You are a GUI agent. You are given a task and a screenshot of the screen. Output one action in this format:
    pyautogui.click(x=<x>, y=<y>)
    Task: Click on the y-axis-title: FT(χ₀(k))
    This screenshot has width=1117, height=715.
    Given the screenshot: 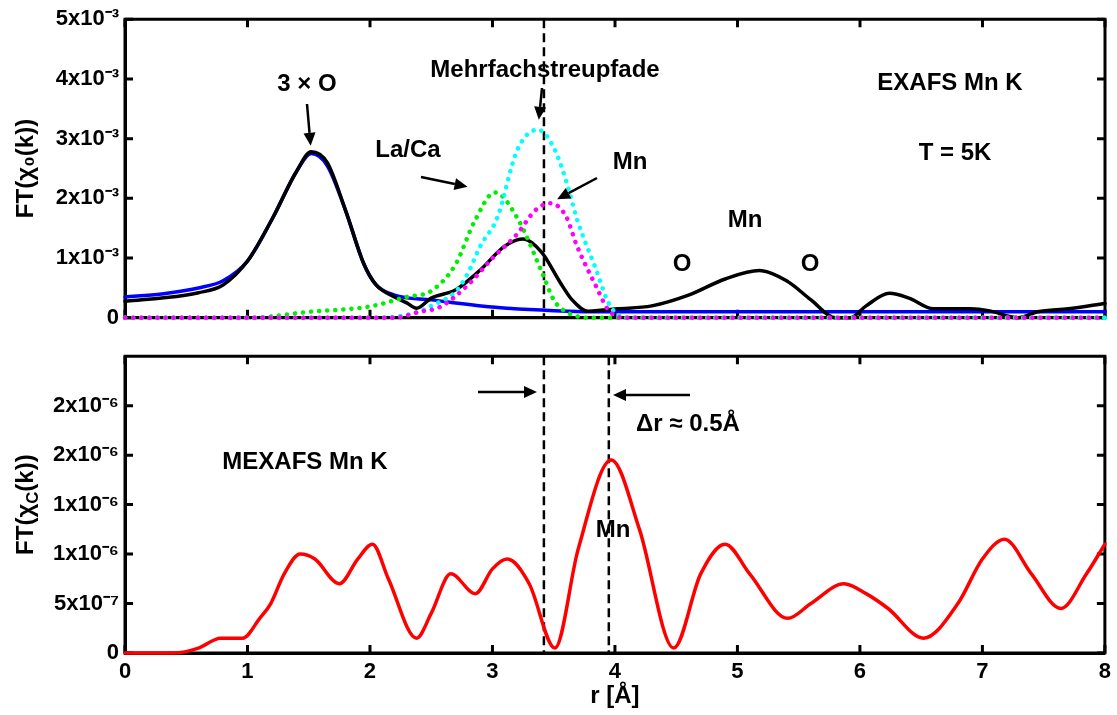 What is the action you would take?
    pyautogui.click(x=24, y=168)
    